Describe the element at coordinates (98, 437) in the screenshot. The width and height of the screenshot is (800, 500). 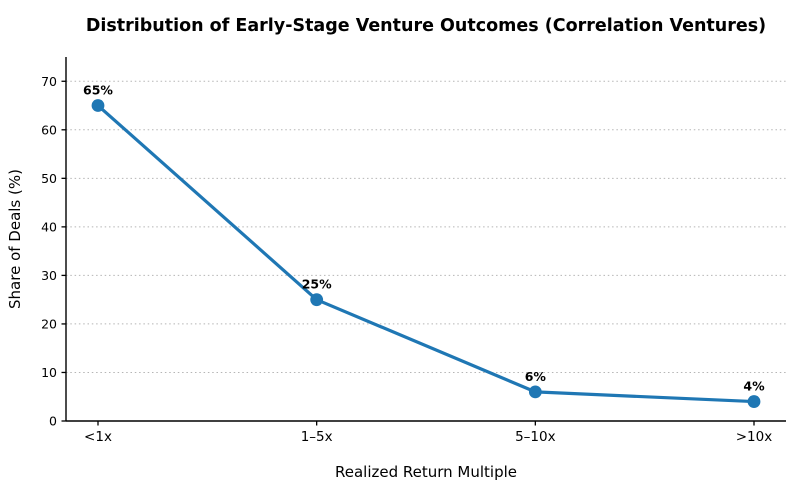
I see `x-tick-label-0: <1x` at that location.